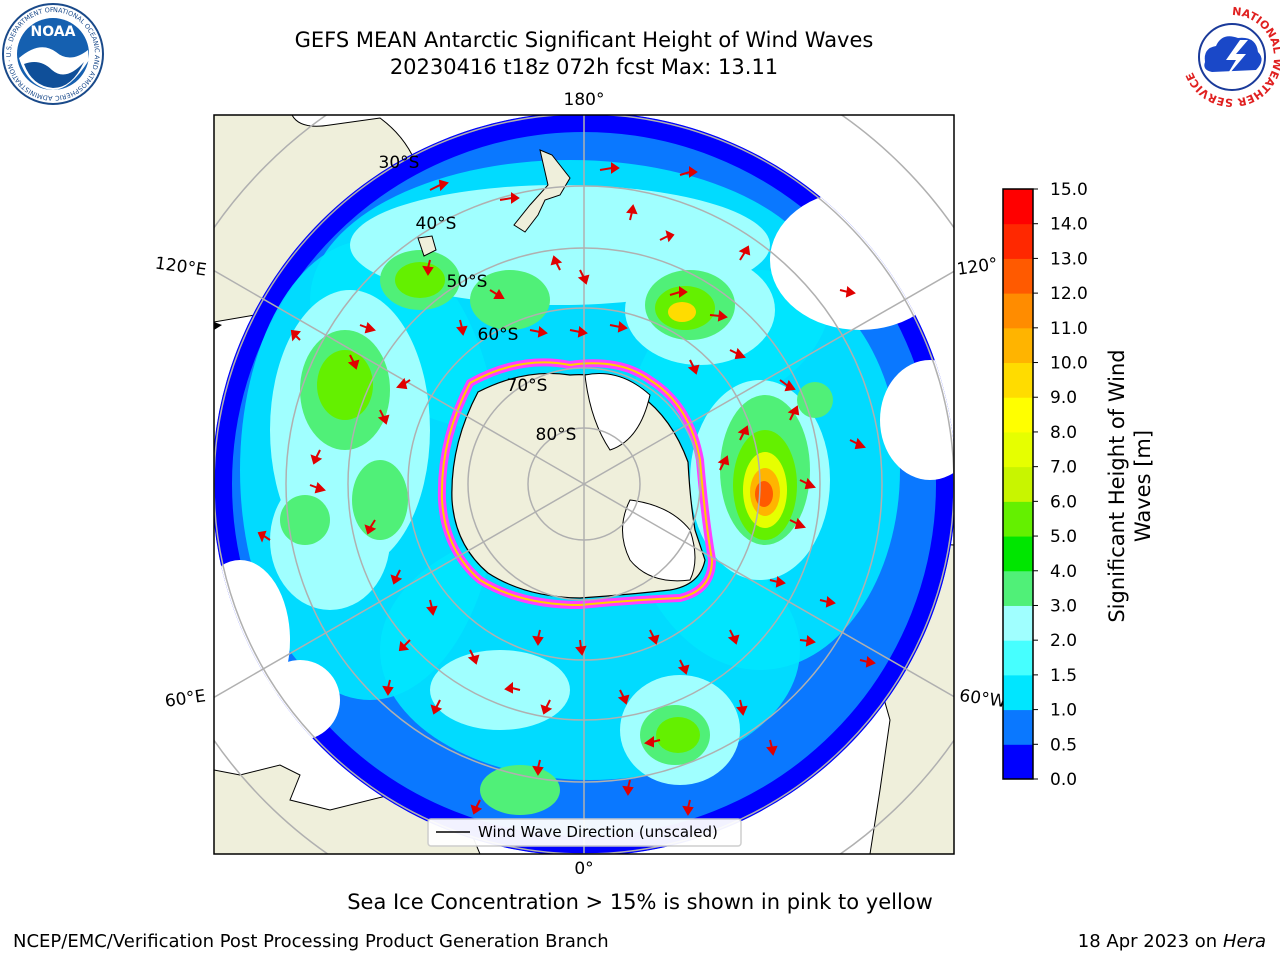 The height and width of the screenshot is (960, 1280). I want to click on nws-logo-icon: NATIONAL WEATHER SERVICE, so click(1231, 57).